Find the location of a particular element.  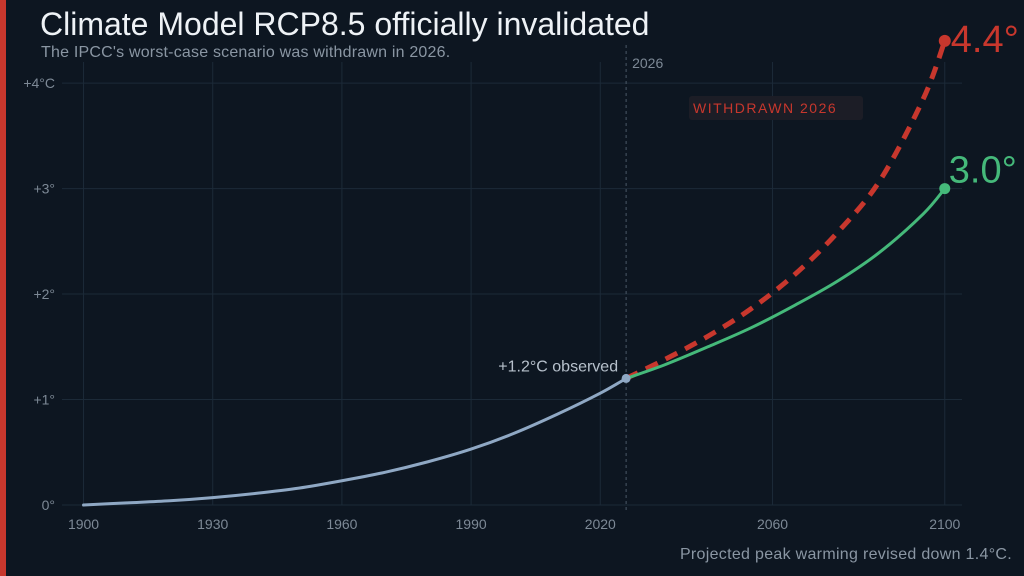

y-tick-label: +4°C is located at coordinates (39, 83).